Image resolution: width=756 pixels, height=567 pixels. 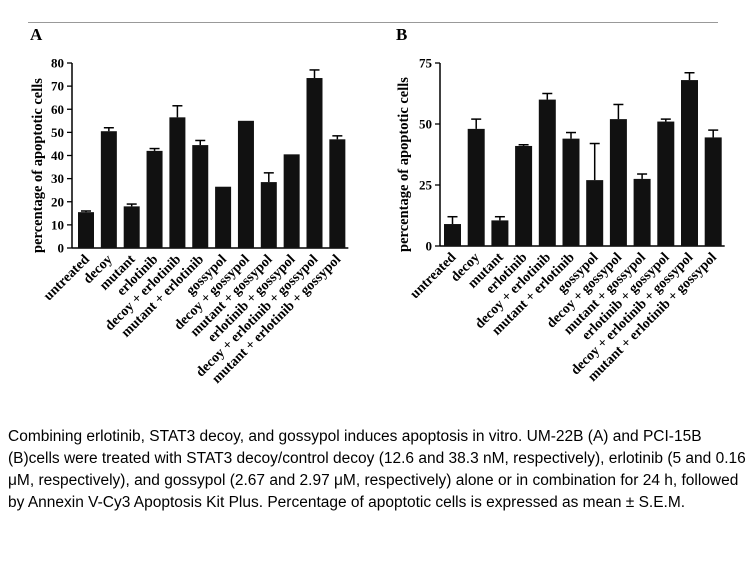 What do you see at coordinates (426, 185) in the screenshot?
I see `y-tick-label: 25` at bounding box center [426, 185].